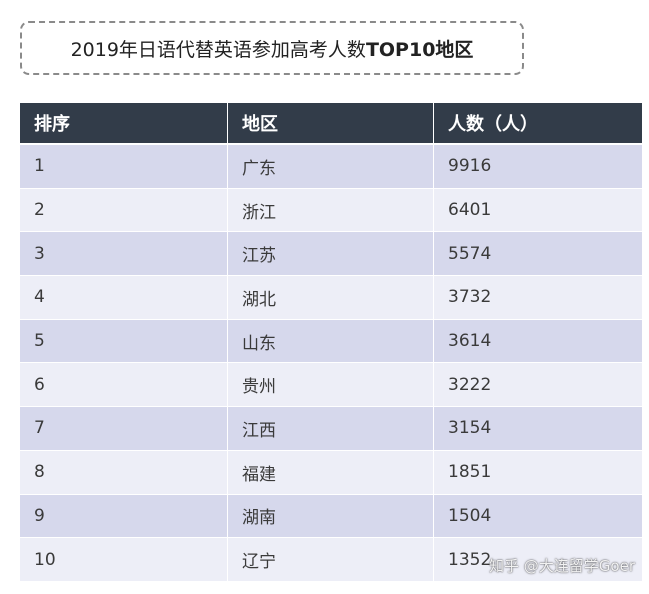 This screenshot has width=649, height=594. I want to click on cell-region: 江西, so click(331, 428).